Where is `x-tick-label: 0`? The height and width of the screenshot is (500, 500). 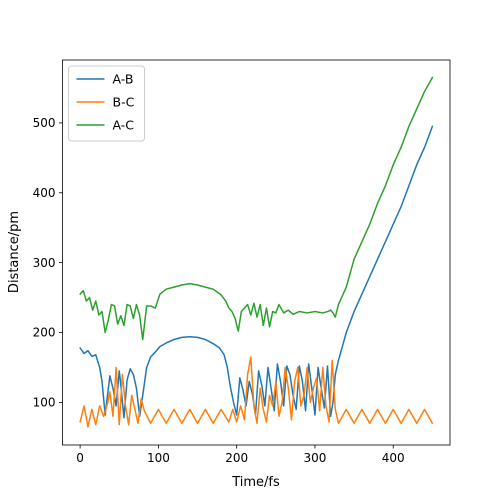
x-tick-label: 0 is located at coordinates (80, 458).